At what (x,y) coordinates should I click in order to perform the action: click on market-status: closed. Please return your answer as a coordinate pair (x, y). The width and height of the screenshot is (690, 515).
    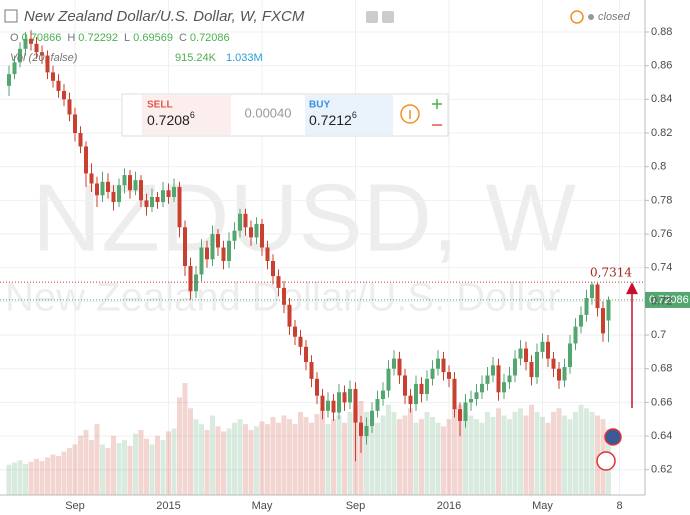
    Looking at the image, I should click on (614, 17).